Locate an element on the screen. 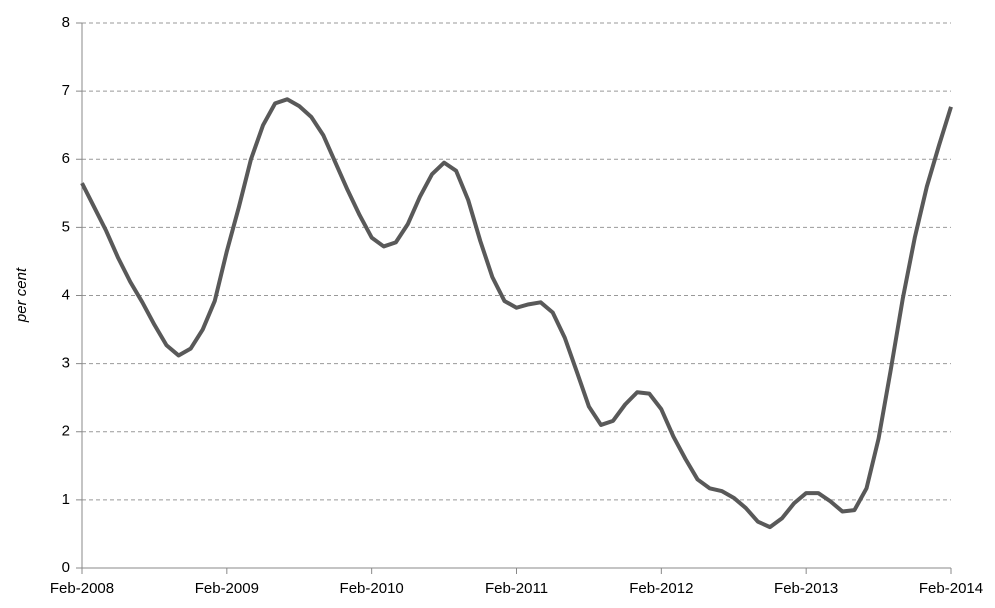 This screenshot has height=608, width=995. y-tick-label: 1 is located at coordinates (66, 499).